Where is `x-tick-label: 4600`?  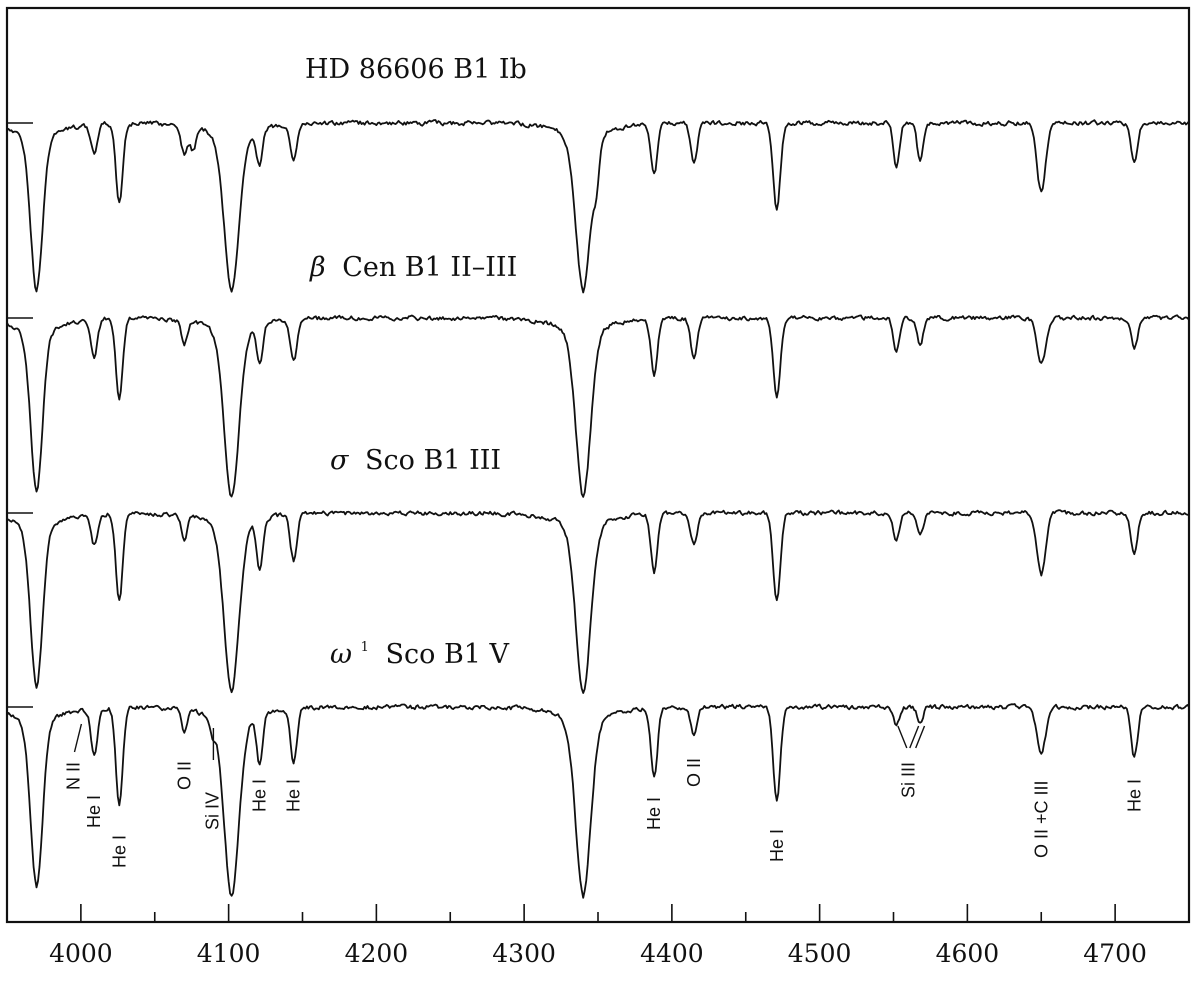
x-tick-label: 4600 is located at coordinates (968, 953).